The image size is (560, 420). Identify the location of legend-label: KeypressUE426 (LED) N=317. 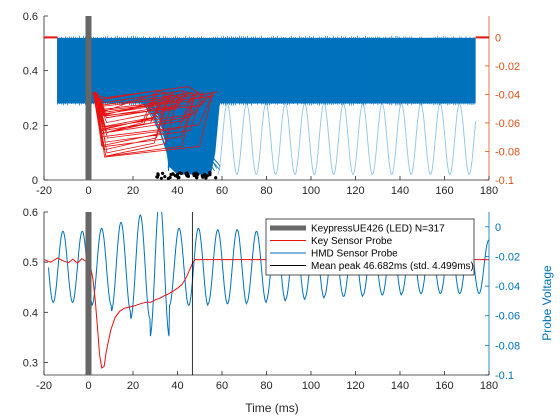
(378, 229).